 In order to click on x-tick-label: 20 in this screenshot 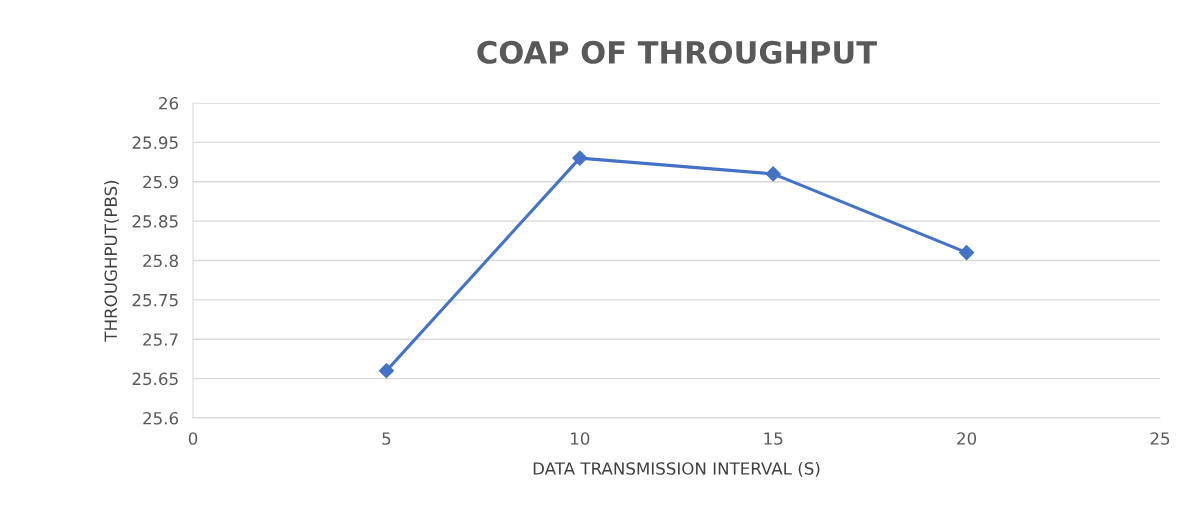, I will do `click(967, 438)`.